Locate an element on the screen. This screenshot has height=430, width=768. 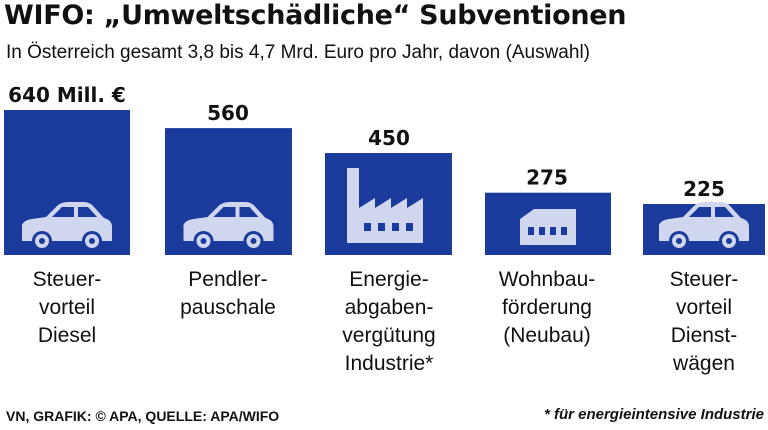
bar-group: 560 Pendler-pauschale is located at coordinates (228, 210).